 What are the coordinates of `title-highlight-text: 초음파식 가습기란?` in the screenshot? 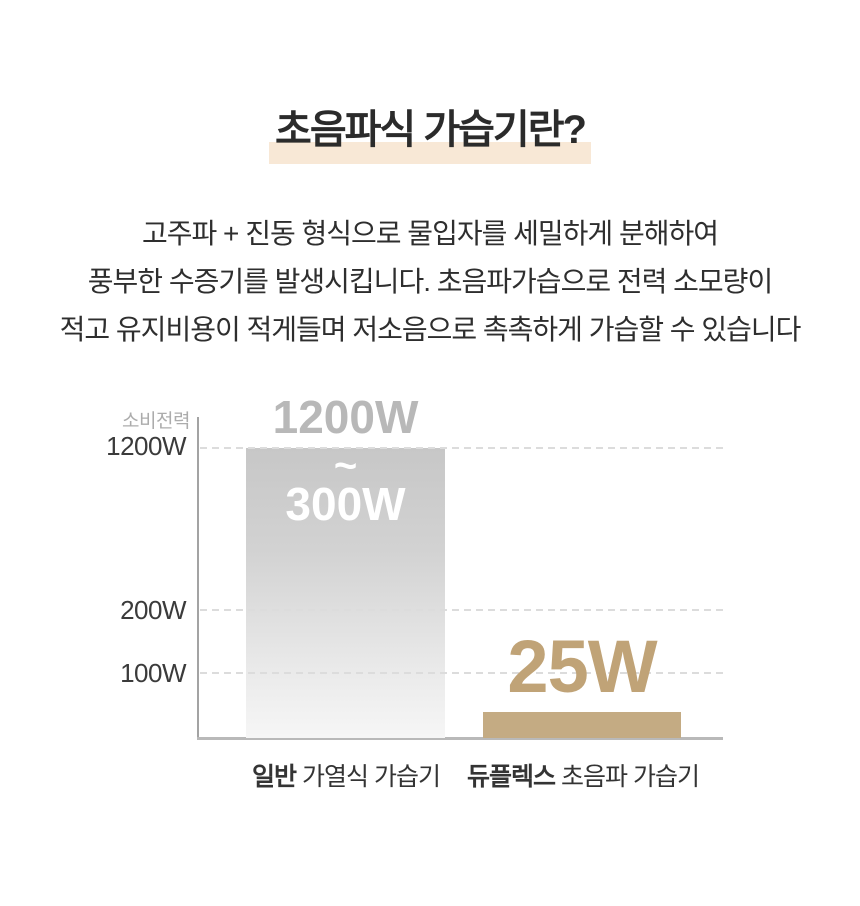 It's located at (430, 135).